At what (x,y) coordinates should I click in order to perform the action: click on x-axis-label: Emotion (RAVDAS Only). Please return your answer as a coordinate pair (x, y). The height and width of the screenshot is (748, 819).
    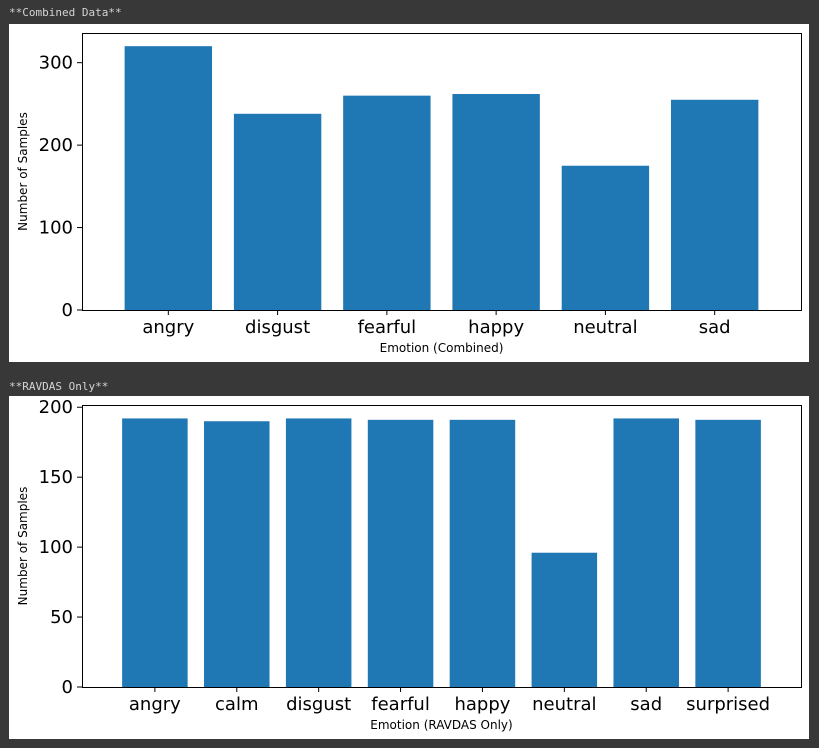
    Looking at the image, I should click on (441, 725).